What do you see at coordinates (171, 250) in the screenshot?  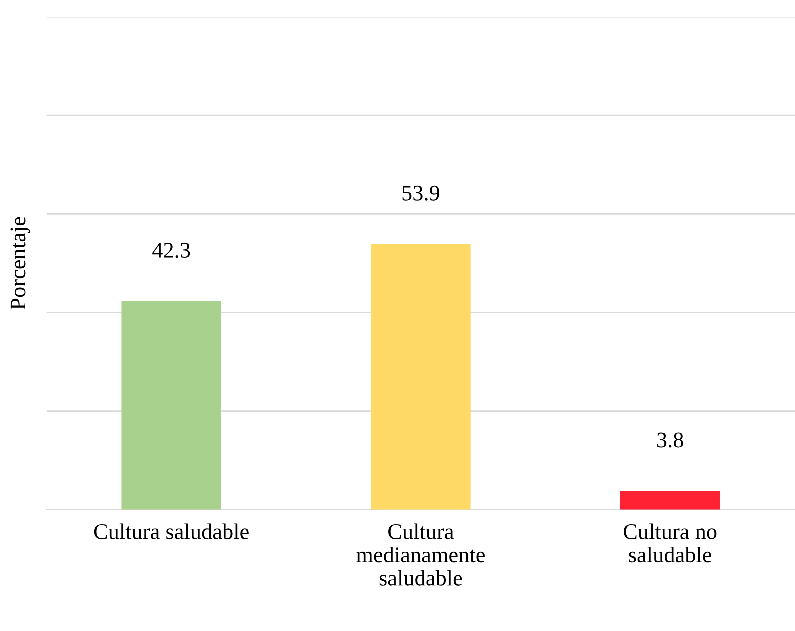 I see `data-label: 42.3` at bounding box center [171, 250].